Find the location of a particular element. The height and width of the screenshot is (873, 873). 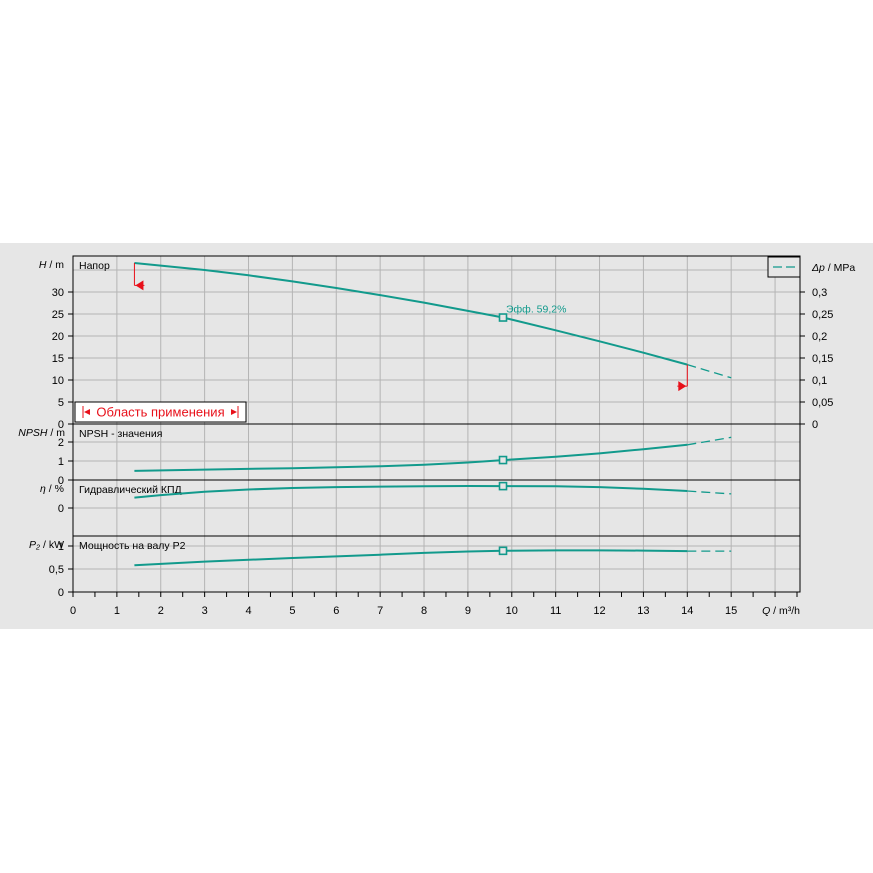

y-axis-label: P₂ / kW is located at coordinates (46, 545).